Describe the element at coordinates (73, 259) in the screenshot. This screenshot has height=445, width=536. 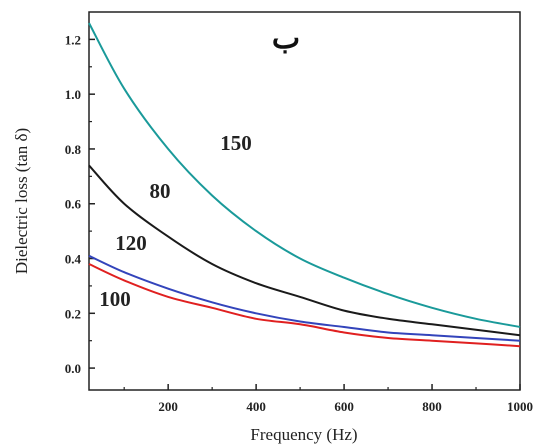
I see `y-tick-label: 0.4` at that location.